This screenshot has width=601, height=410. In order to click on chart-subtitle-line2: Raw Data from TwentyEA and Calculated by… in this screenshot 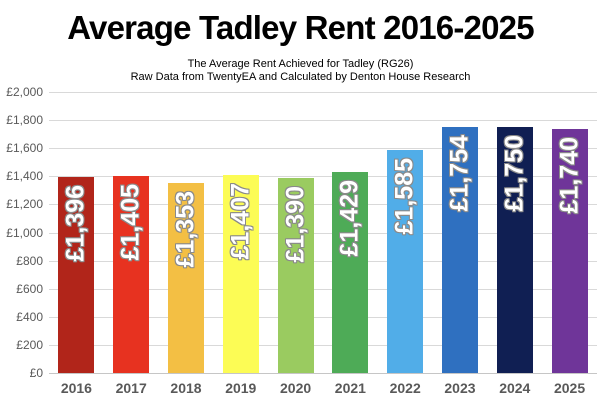, I will do `click(300, 77)`.